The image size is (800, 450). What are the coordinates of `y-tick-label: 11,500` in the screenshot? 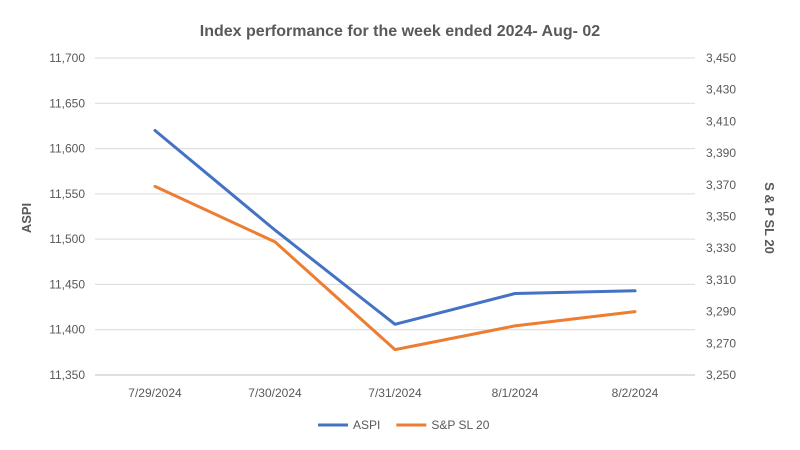 It's located at (67, 239).